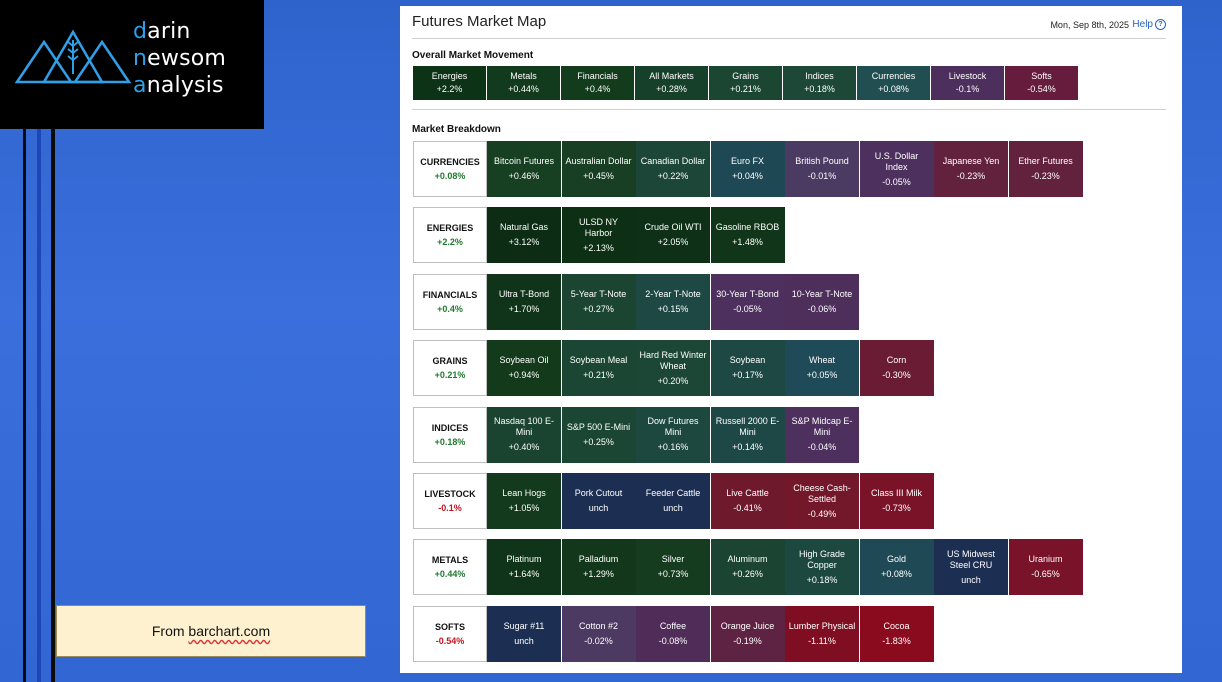 Image resolution: width=1222 pixels, height=682 pixels. Describe the element at coordinates (745, 76) in the screenshot. I see `tile-name: Grains` at that location.